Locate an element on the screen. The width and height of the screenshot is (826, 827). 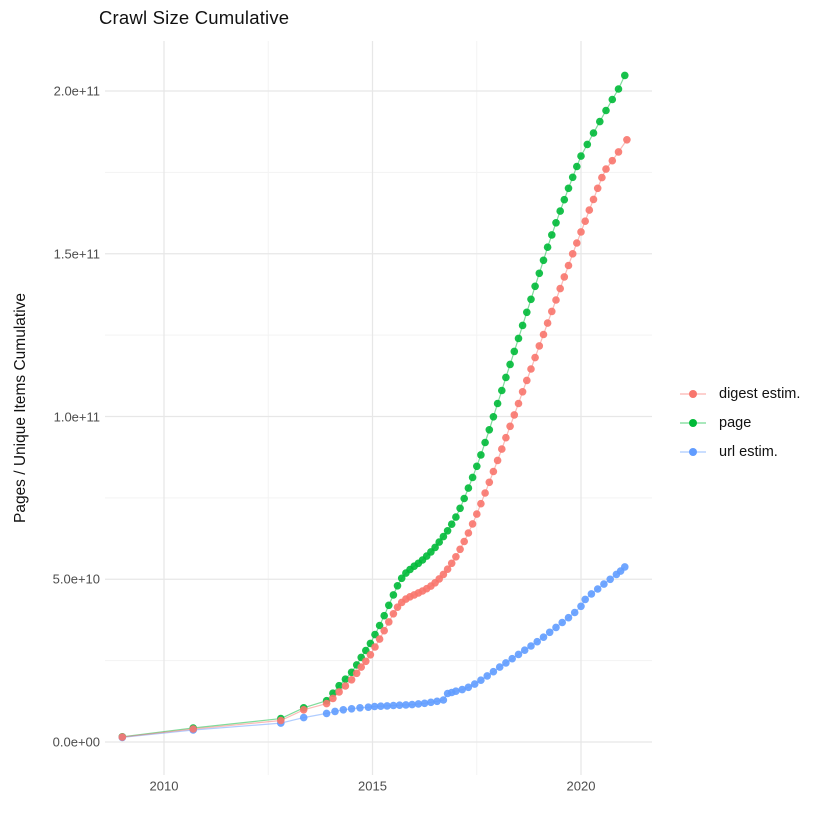
legend-label: digest estim. is located at coordinates (760, 393).